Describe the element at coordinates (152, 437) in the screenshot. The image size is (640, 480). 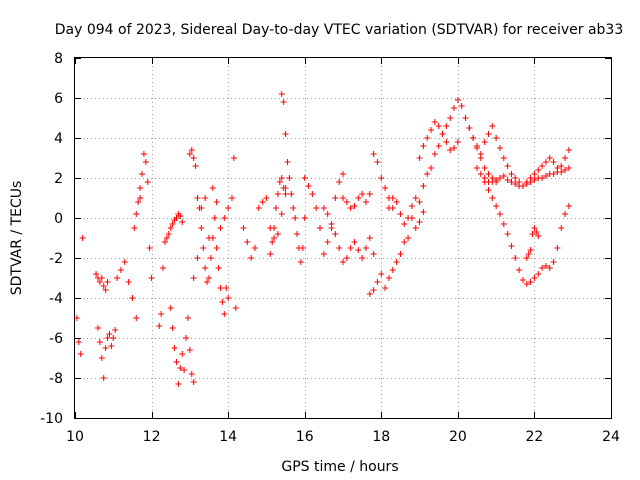
I see `x-tick-label: 12` at that location.